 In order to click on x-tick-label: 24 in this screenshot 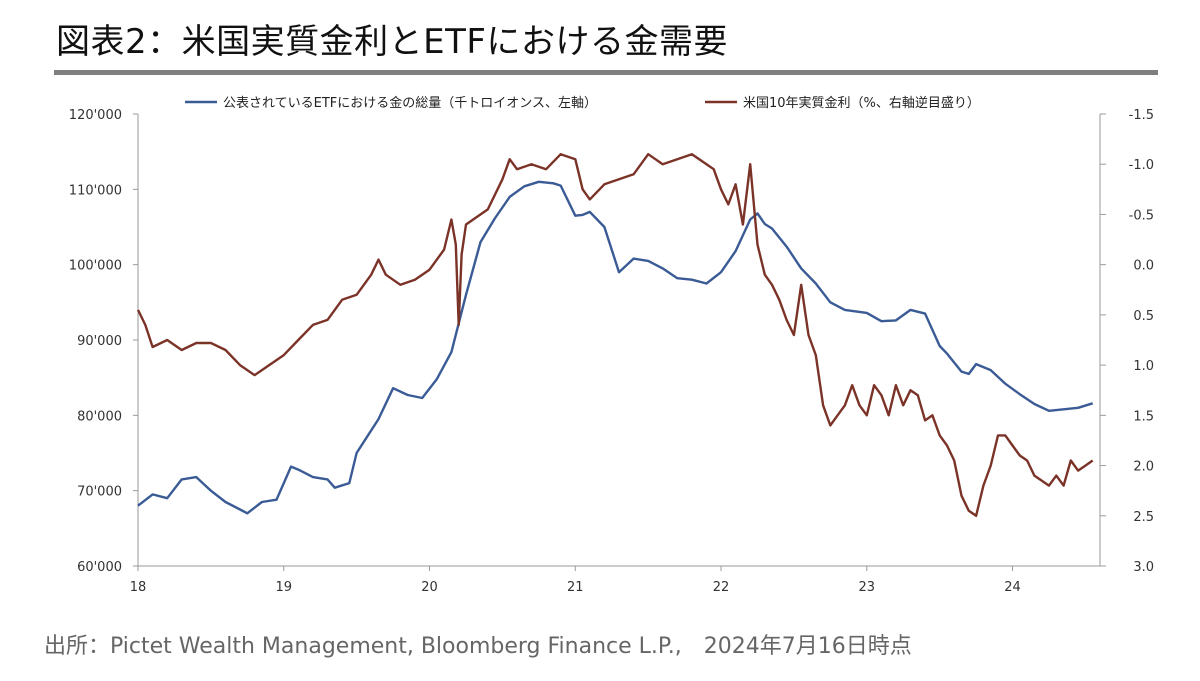, I will do `click(1012, 587)`.